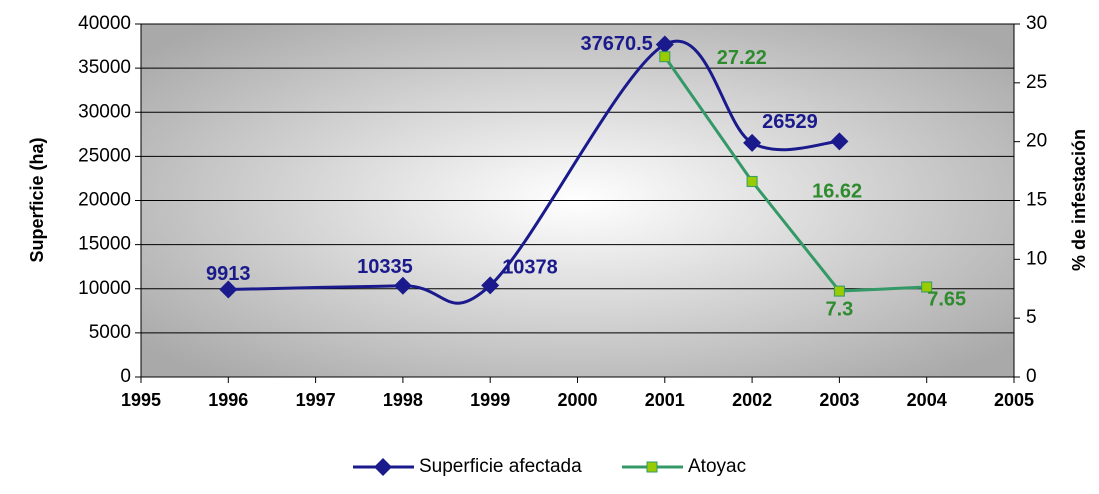 This screenshot has width=1099, height=494. I want to click on x-tick-label: 2000, so click(577, 400).